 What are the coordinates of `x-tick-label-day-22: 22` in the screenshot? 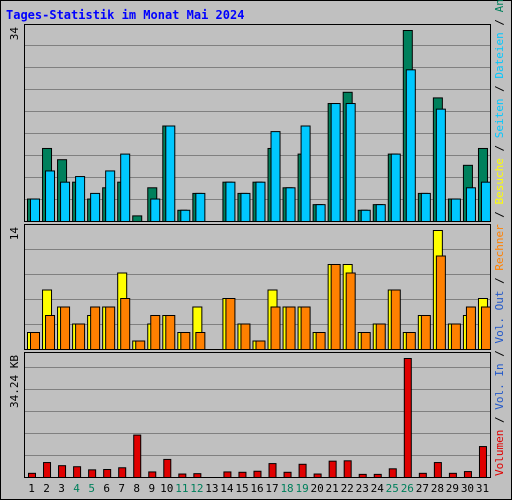 It's located at (347, 488).